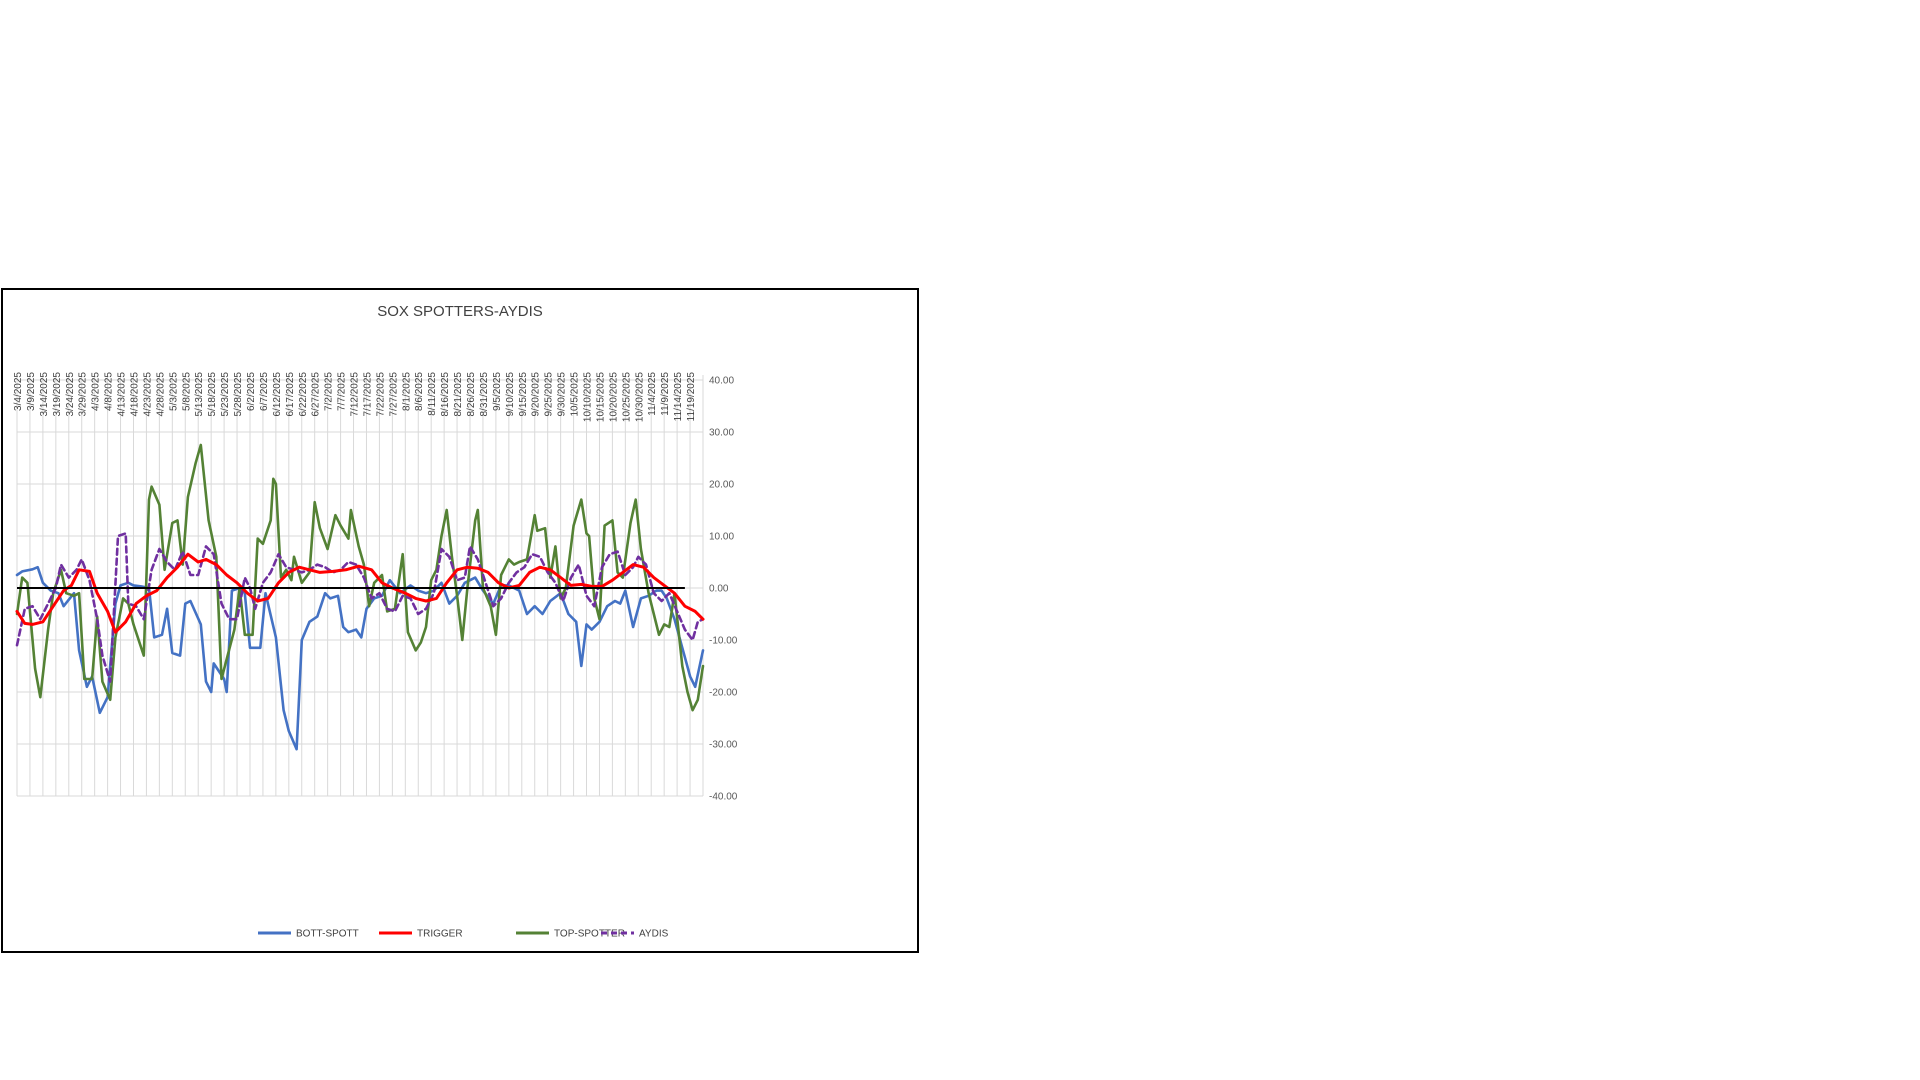 The image size is (1920, 1080). Describe the element at coordinates (654, 934) in the screenshot. I see `legend-label: AYDIS` at that location.